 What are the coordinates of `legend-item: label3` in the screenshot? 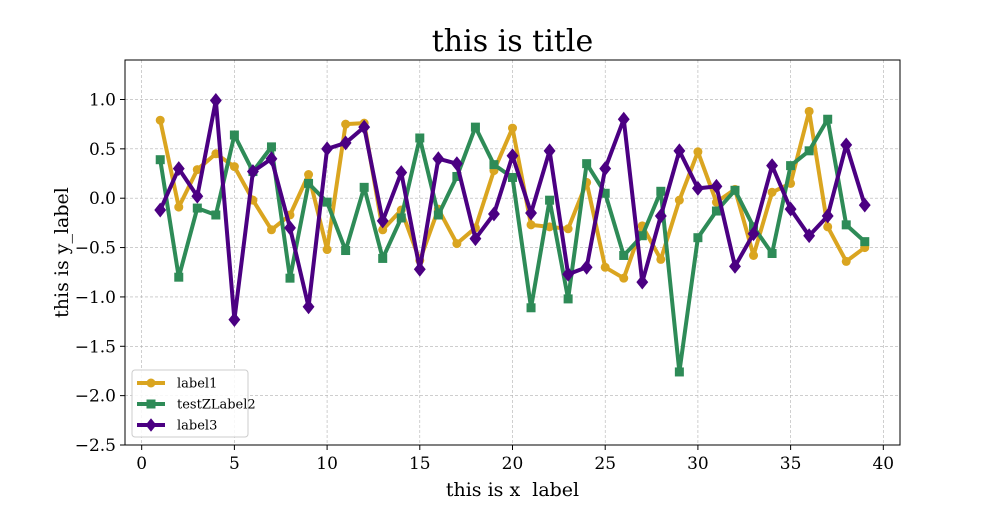 It's located at (177, 426).